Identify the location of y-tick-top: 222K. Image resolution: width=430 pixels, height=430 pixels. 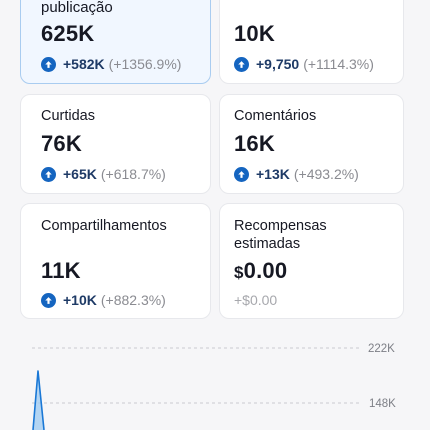
(381, 349).